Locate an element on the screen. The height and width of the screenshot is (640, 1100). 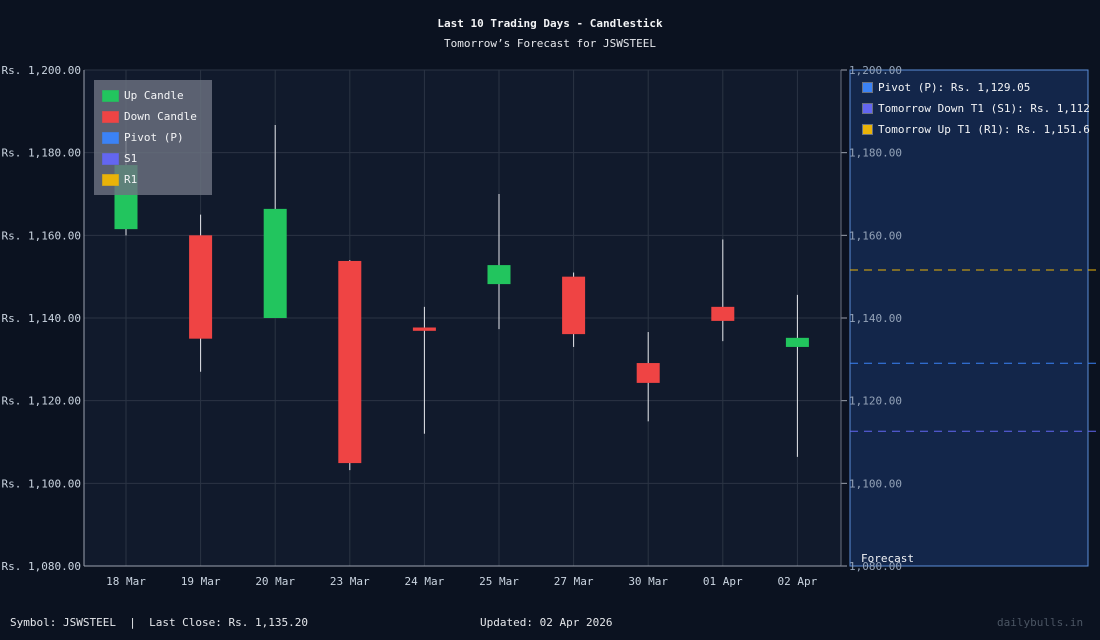
x-tick-label: 23 Mar is located at coordinates (350, 581).